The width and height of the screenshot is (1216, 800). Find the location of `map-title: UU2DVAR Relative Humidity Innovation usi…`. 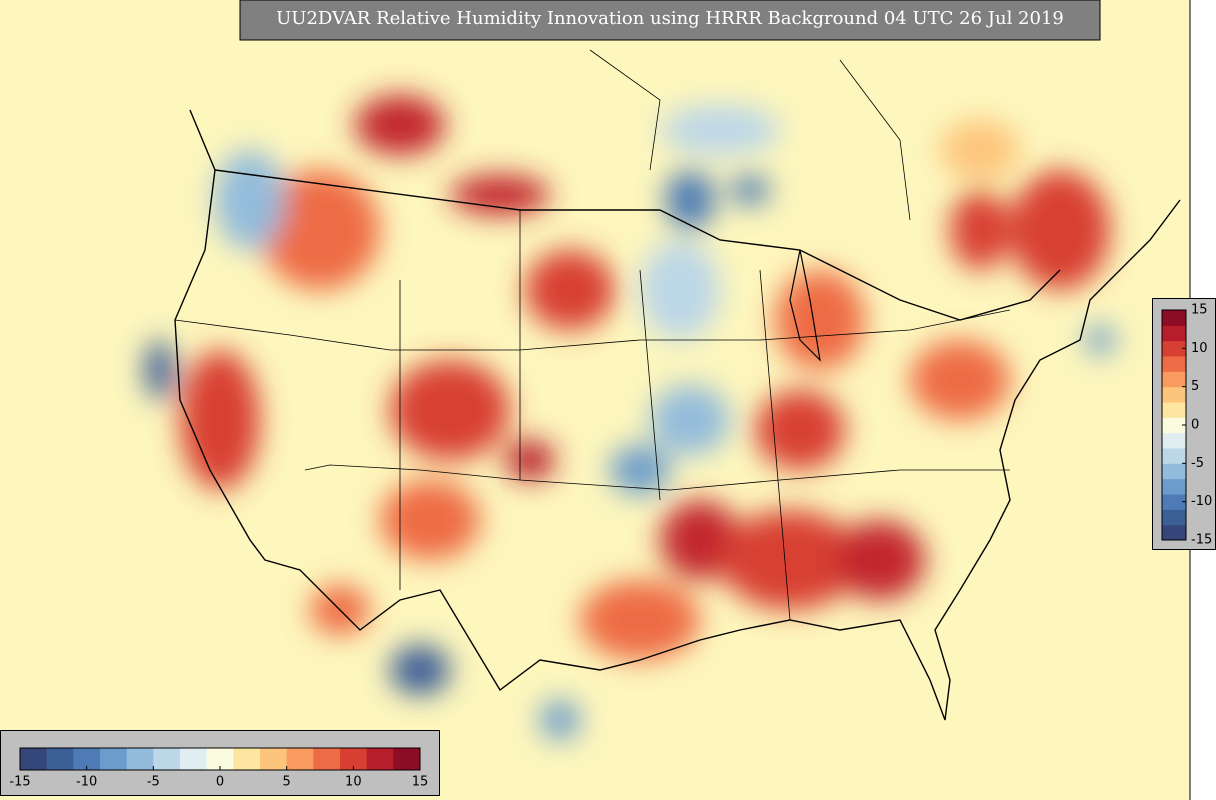

map-title: UU2DVAR Relative Humidity Innovation usi… is located at coordinates (670, 18).